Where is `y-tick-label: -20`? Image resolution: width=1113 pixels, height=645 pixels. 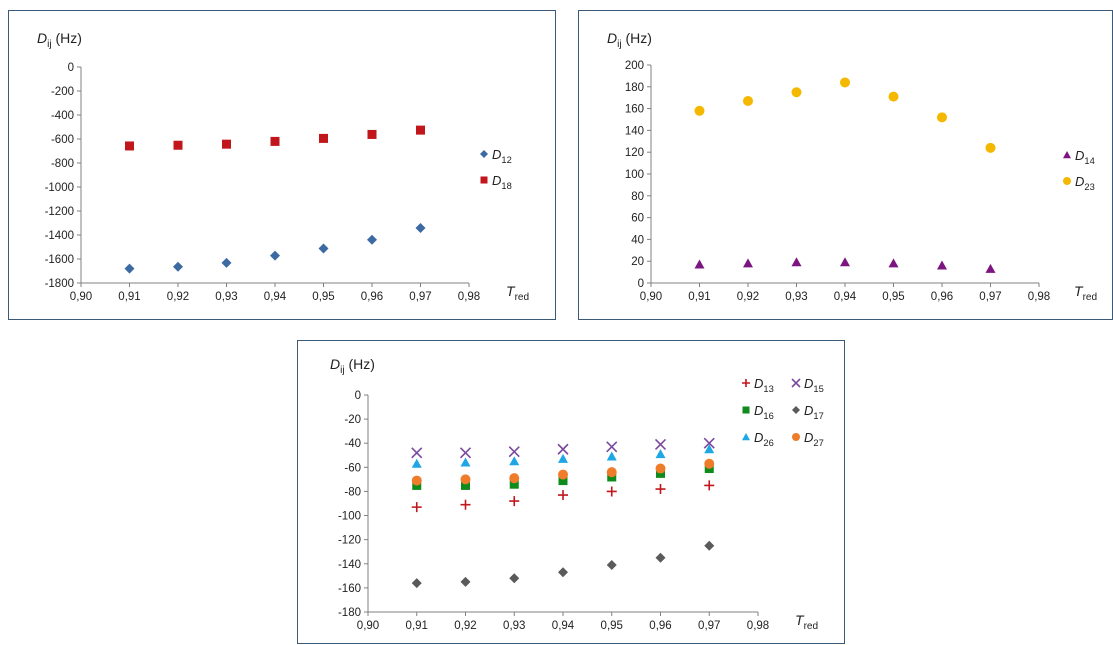
y-tick-label: -20 is located at coordinates (352, 420).